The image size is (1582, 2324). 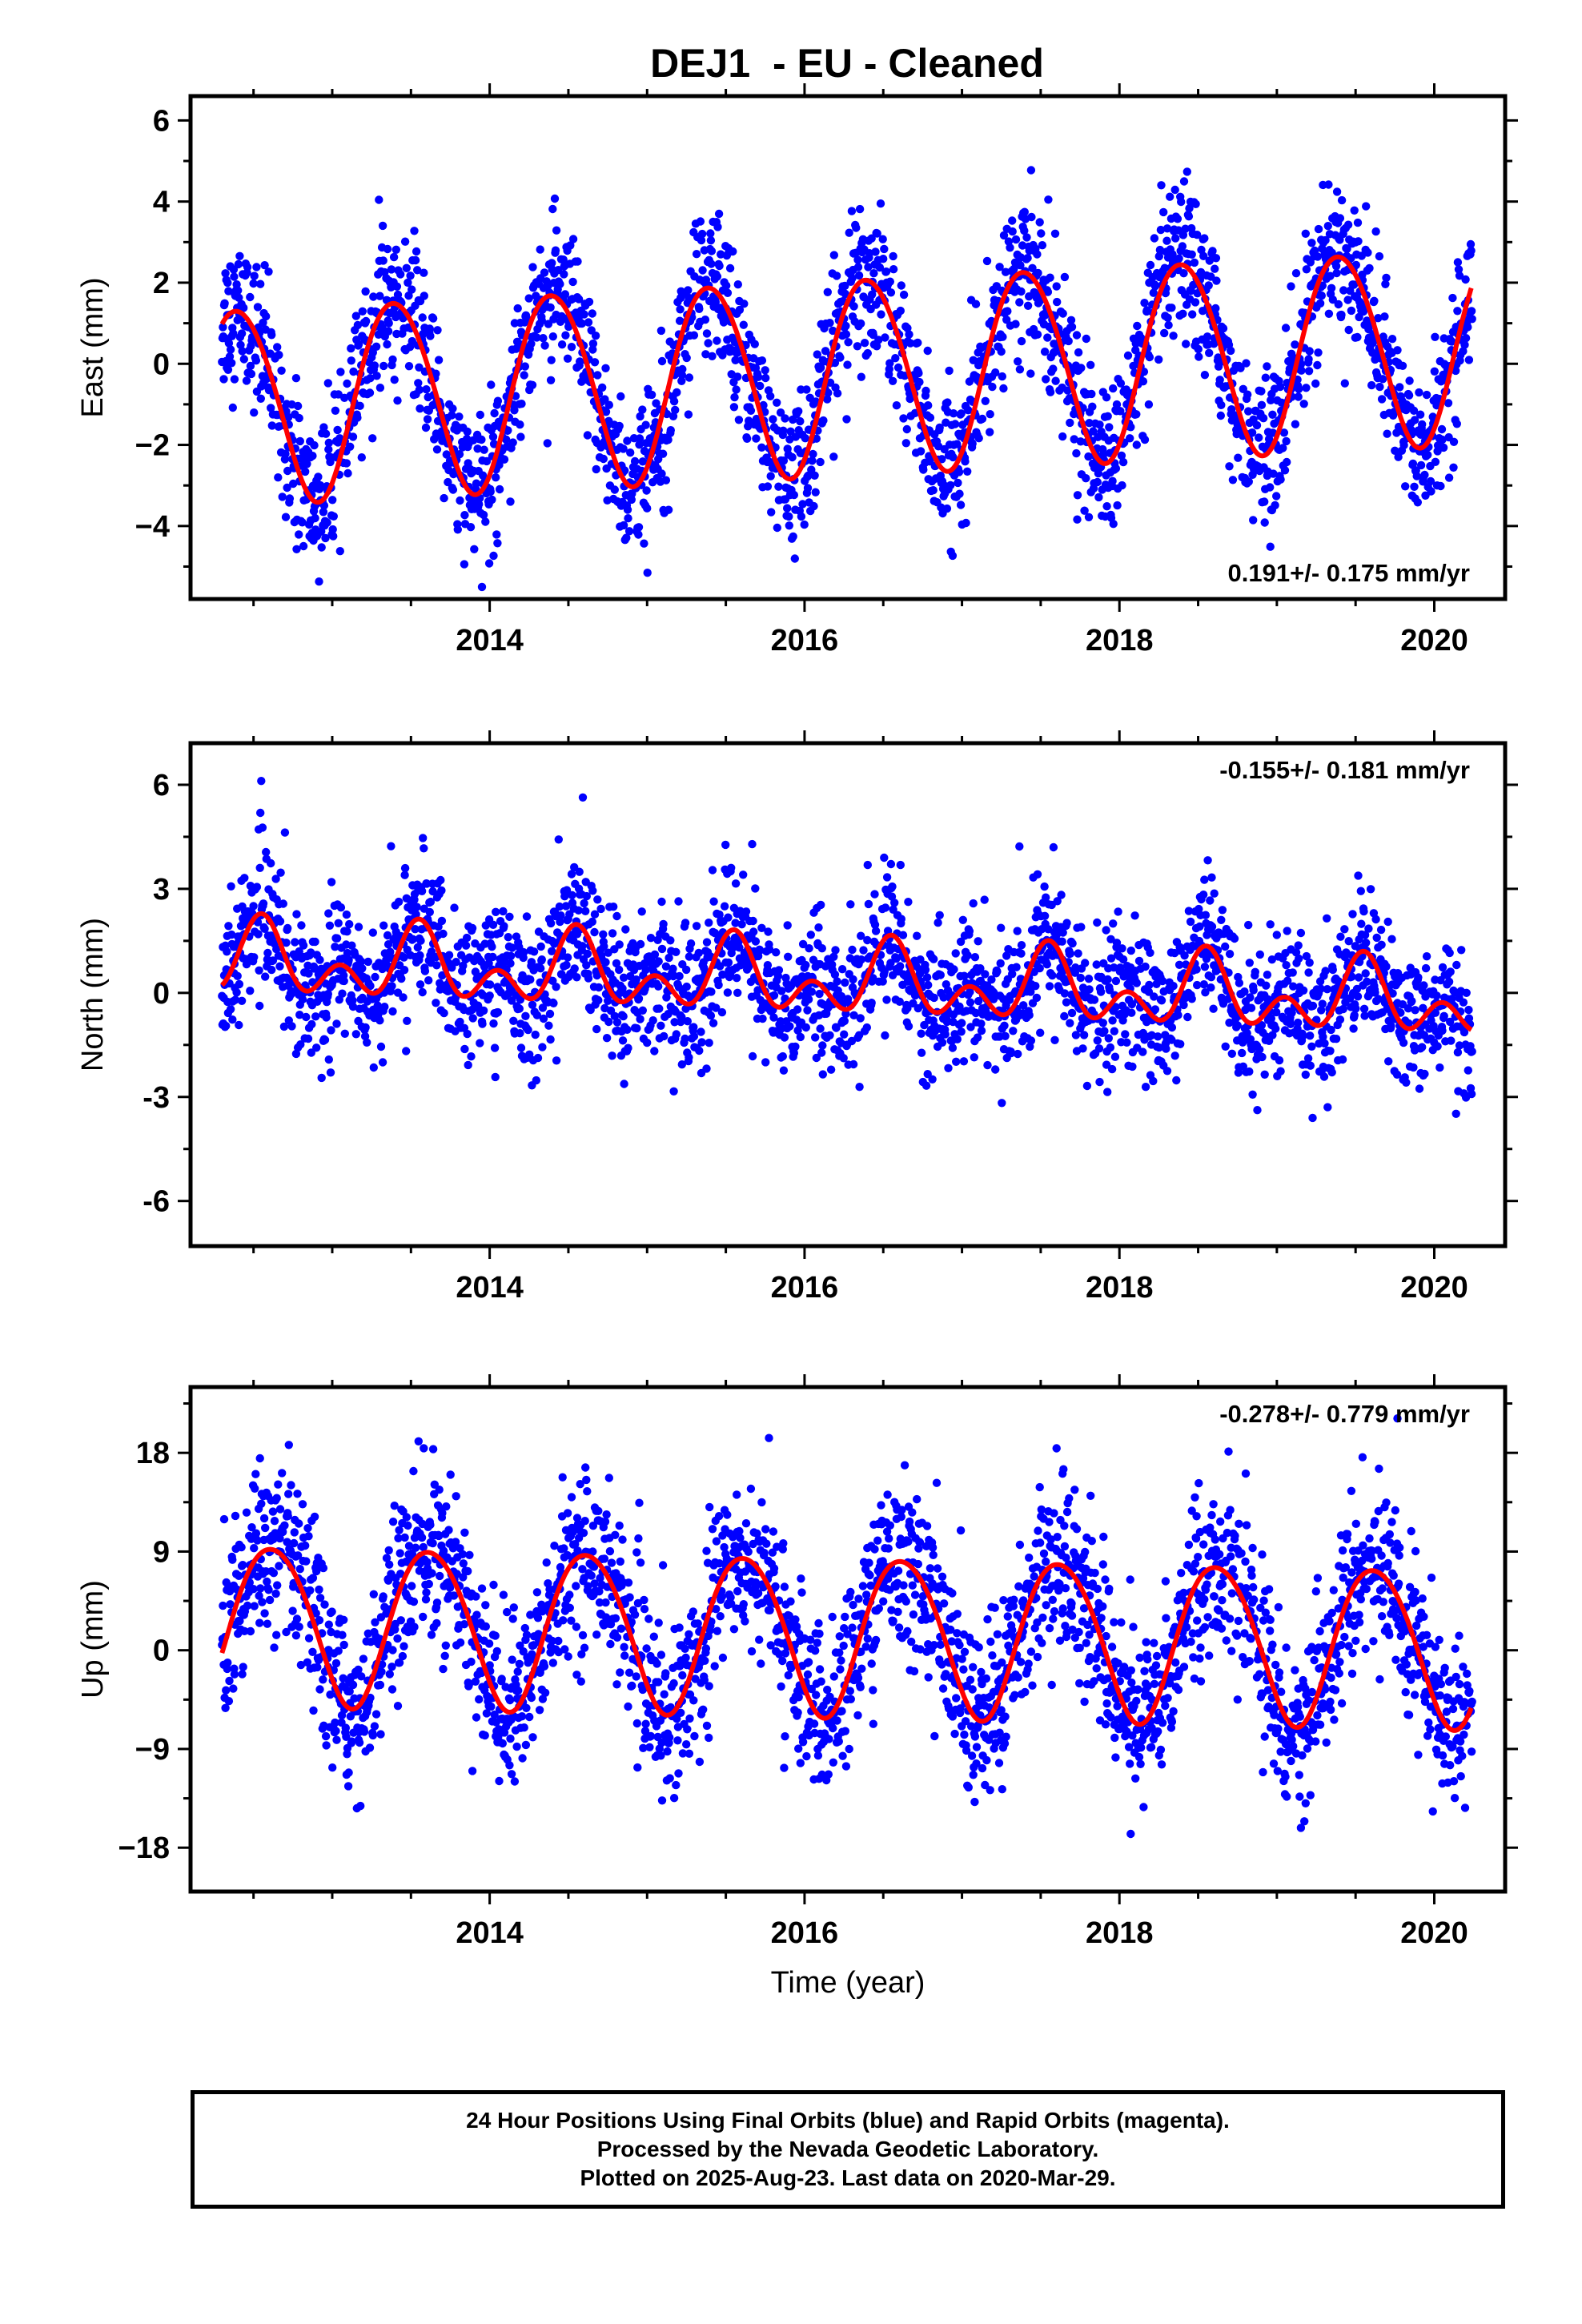 I want to click on chart-title: DEJ1 - EU - Cleaned, so click(x=847, y=63).